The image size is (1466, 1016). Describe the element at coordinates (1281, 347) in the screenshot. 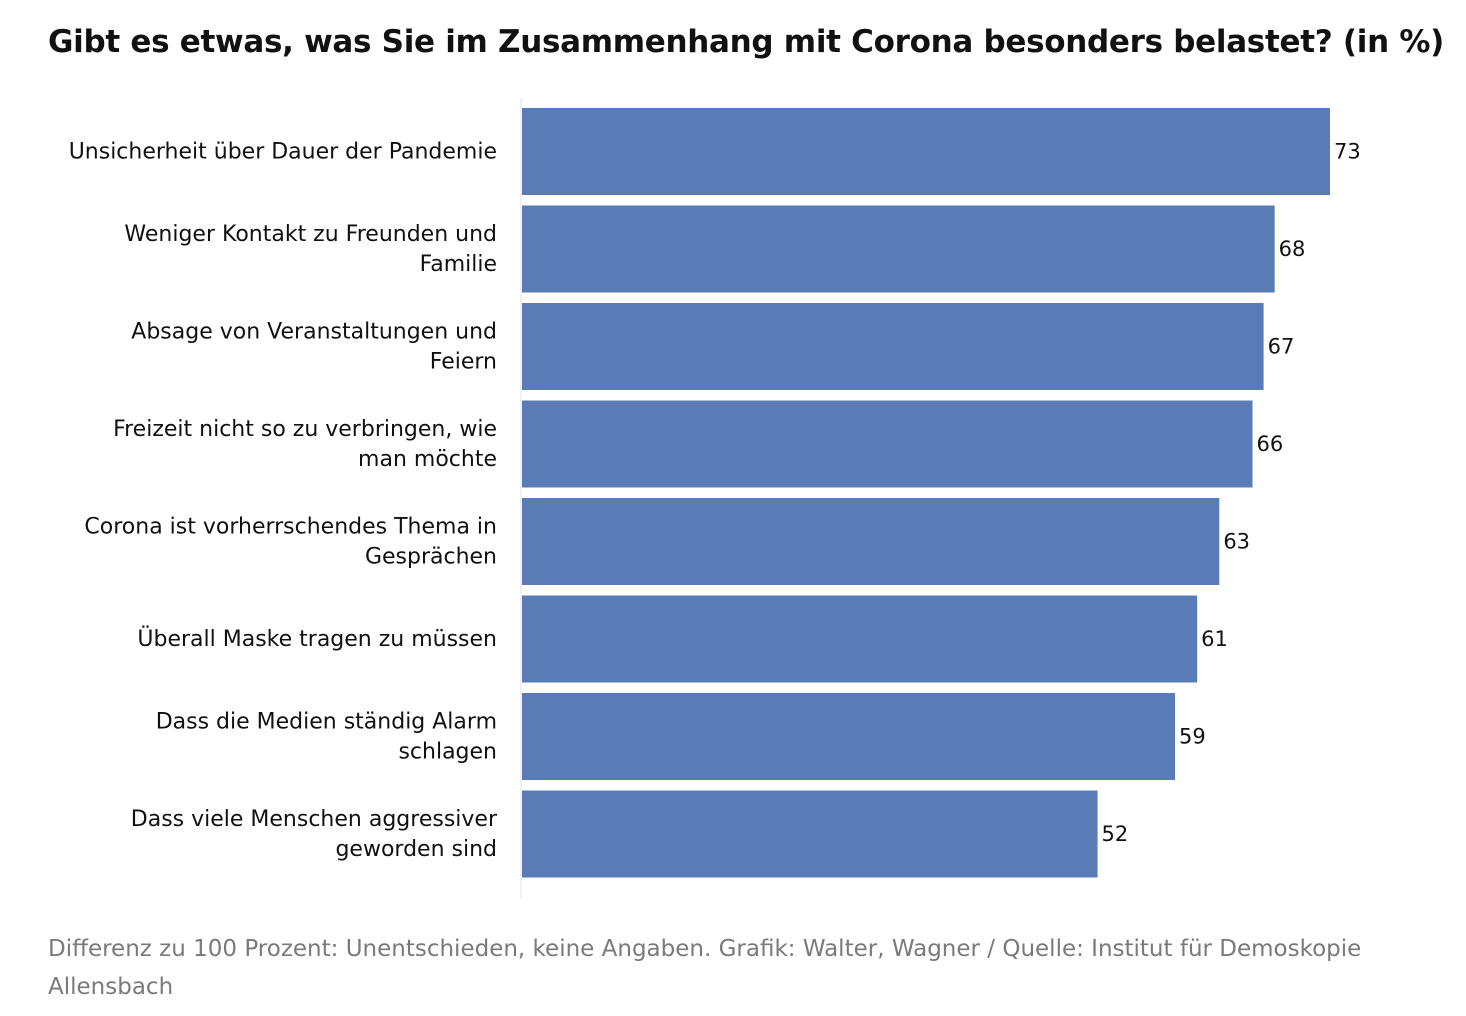

I see `value-label-2: 67` at that location.